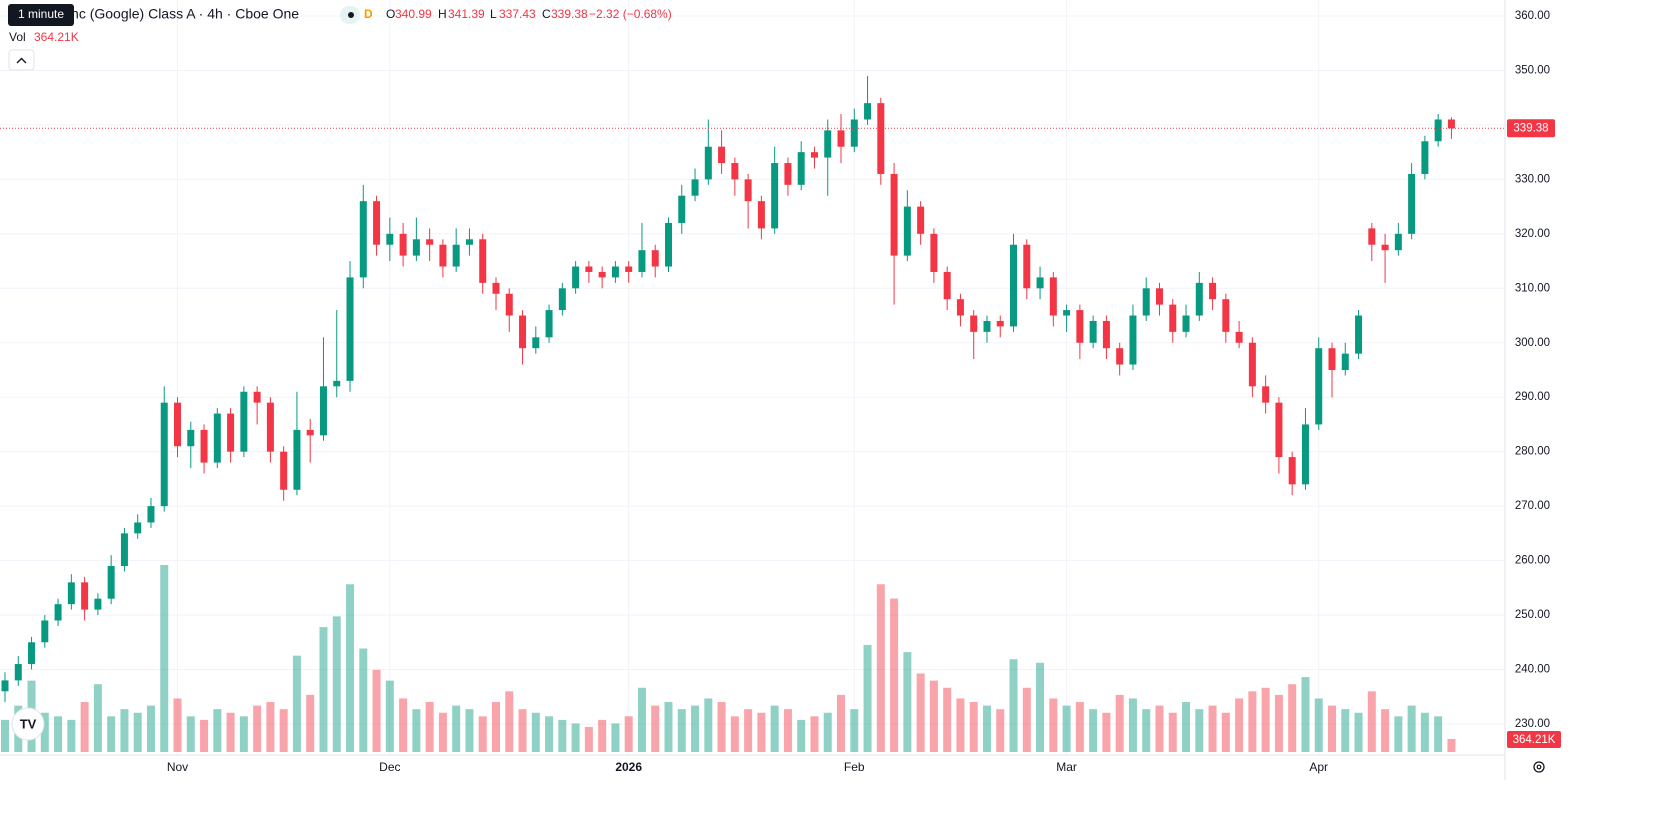 Image resolution: width=1678 pixels, height=835 pixels. Describe the element at coordinates (368, 14) in the screenshot. I see `interval-badge: D` at that location.